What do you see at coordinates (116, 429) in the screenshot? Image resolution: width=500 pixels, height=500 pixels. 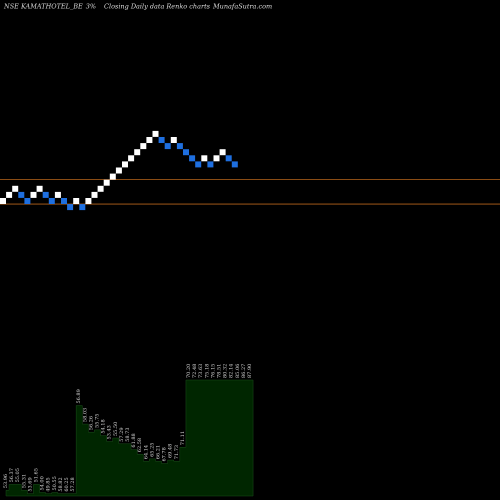 I see `value-label: 55.50` at bounding box center [116, 429].